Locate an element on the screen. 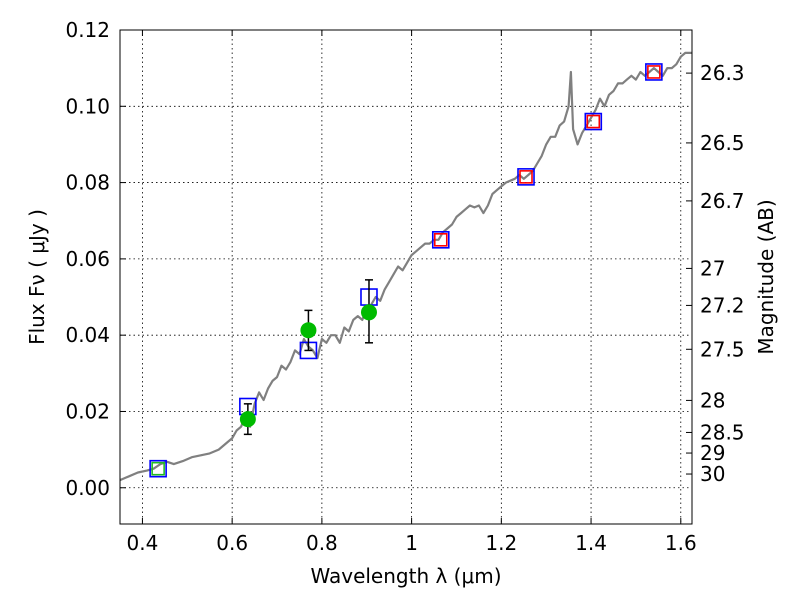 The width and height of the screenshot is (800, 600). x-tick-label: 1.2 is located at coordinates (501, 543).